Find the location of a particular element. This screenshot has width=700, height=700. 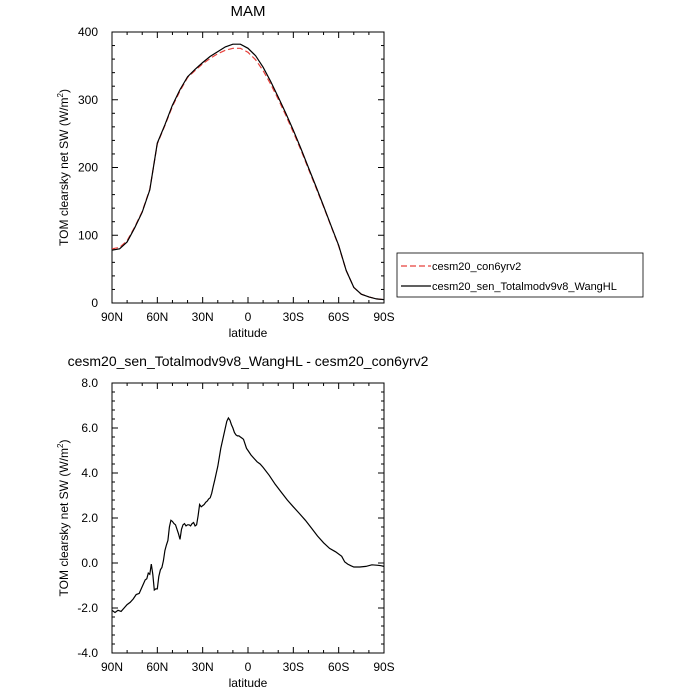

y-tick-label: -2.0 is located at coordinates (87, 608).